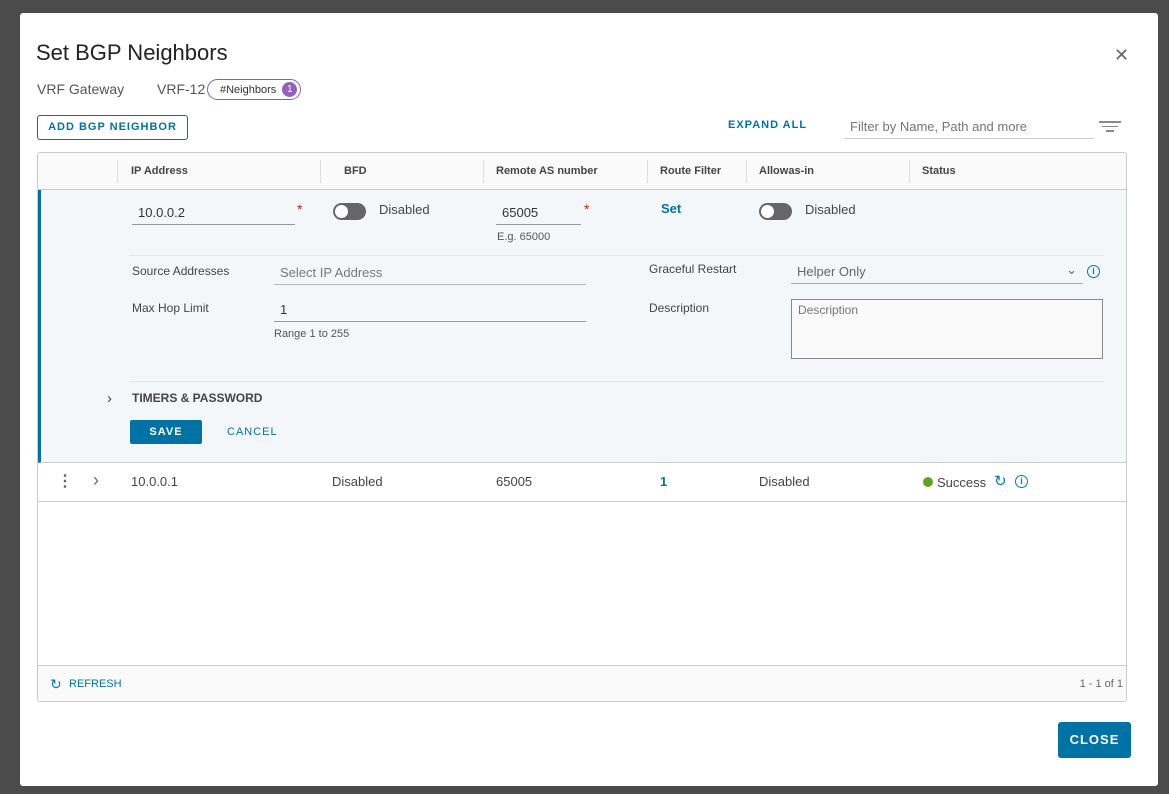  I want to click on col-bfd: BFD, so click(355, 171).